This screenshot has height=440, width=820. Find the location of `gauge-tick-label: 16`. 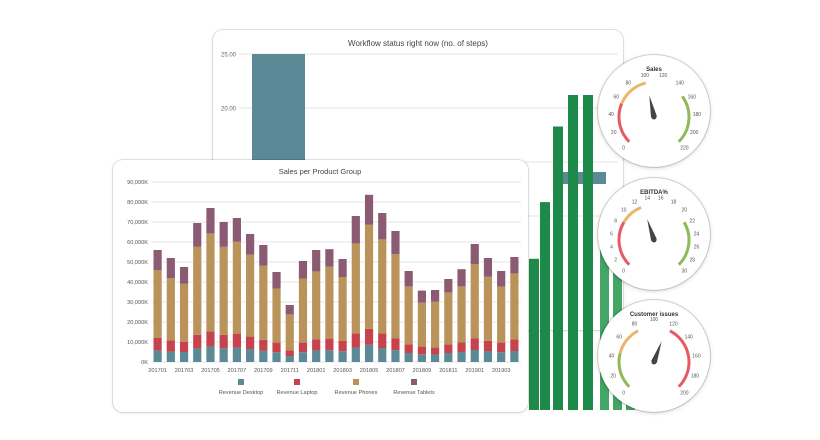

gauge-tick-label: 16 is located at coordinates (661, 199).